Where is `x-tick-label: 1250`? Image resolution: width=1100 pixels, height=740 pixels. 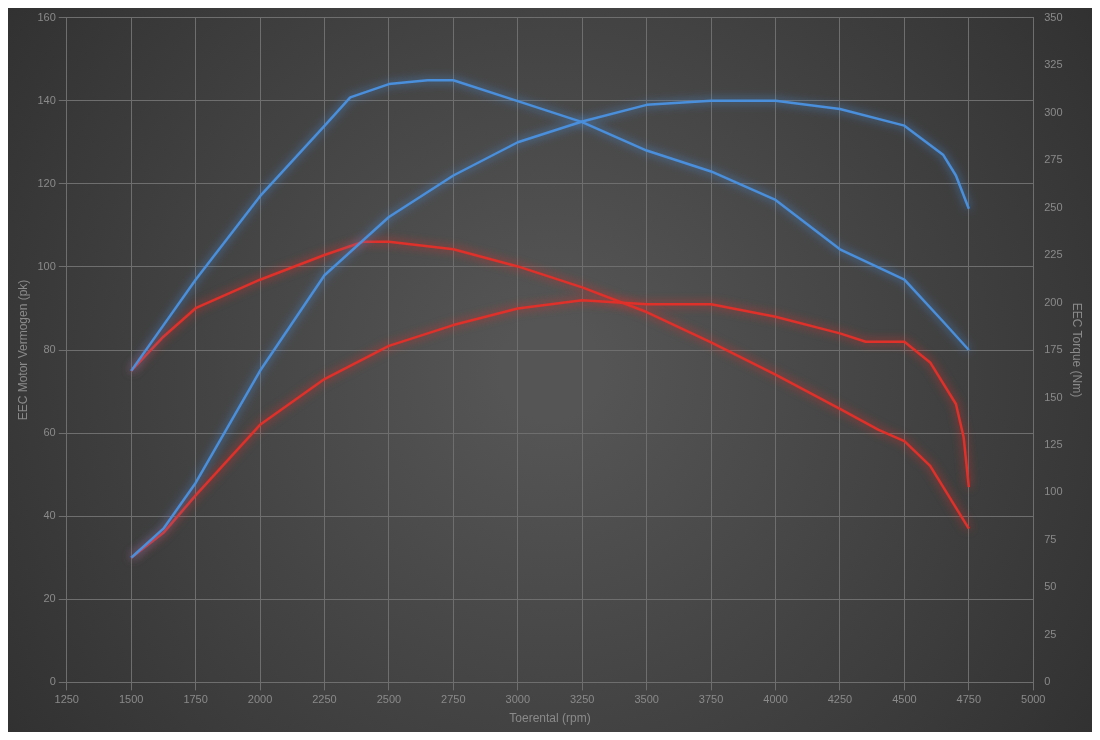 x-tick-label: 1250 is located at coordinates (66, 699).